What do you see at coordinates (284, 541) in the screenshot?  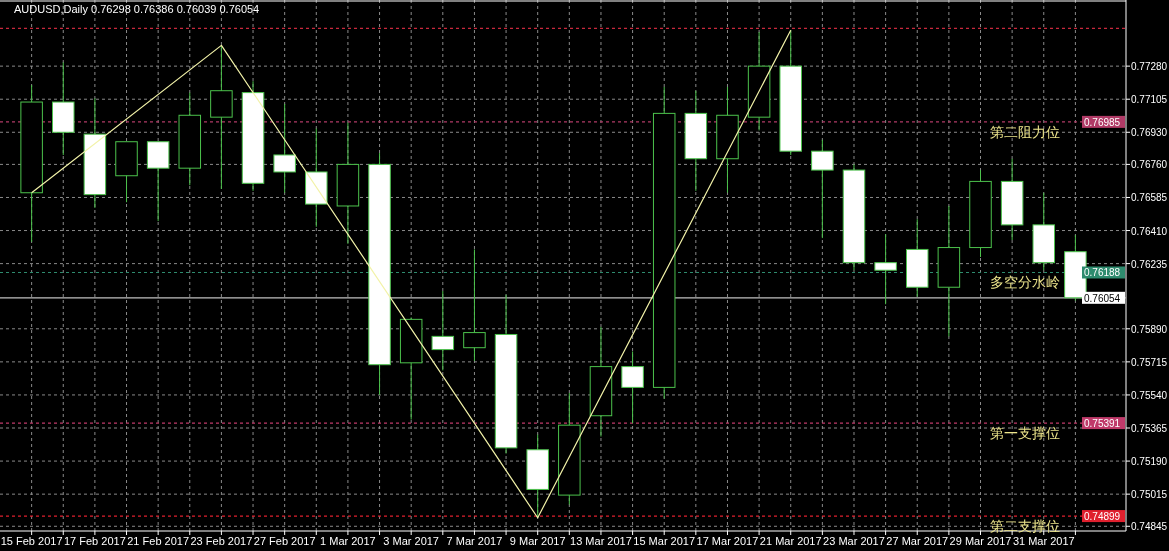 I see `x-tick-label: 27 Feb 2017` at bounding box center [284, 541].